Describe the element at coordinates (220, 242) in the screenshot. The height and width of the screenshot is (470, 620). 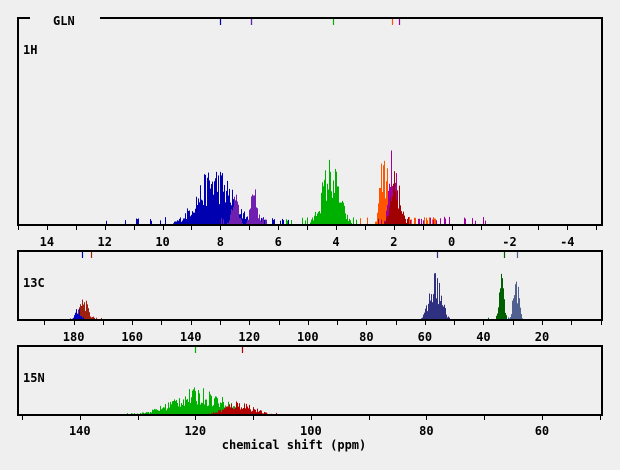
I see `tick-label: 8` at that location.